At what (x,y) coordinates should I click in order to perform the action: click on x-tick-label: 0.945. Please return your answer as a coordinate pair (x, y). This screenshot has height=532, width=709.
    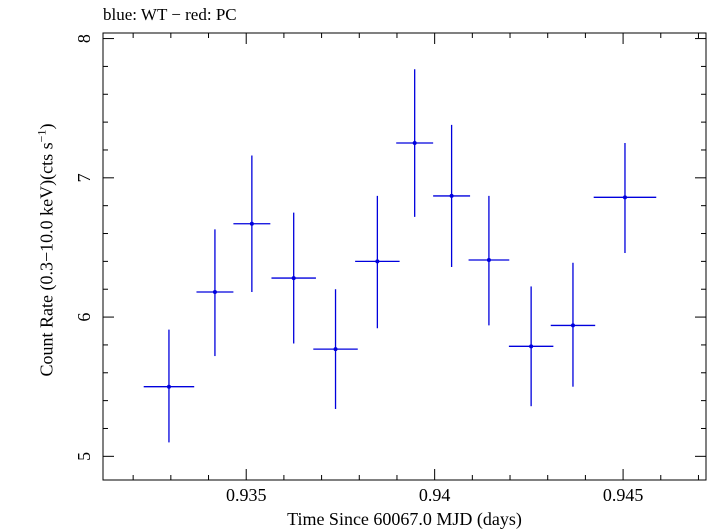
    Looking at the image, I should click on (623, 495).